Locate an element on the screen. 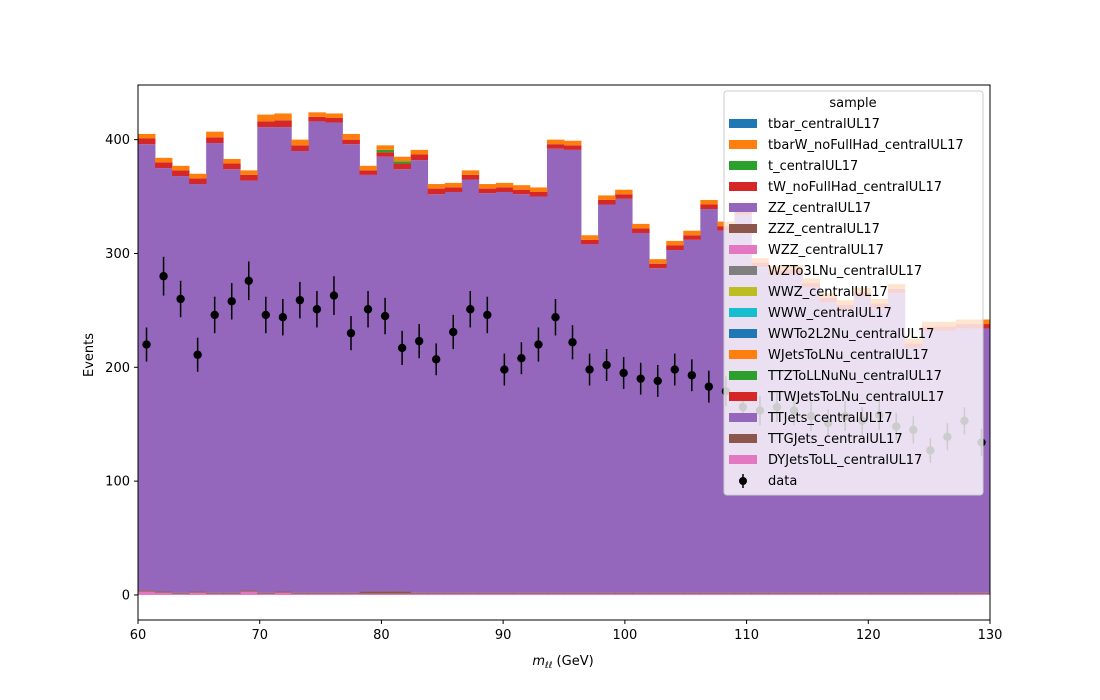  legend-data-marker is located at coordinates (743, 481).